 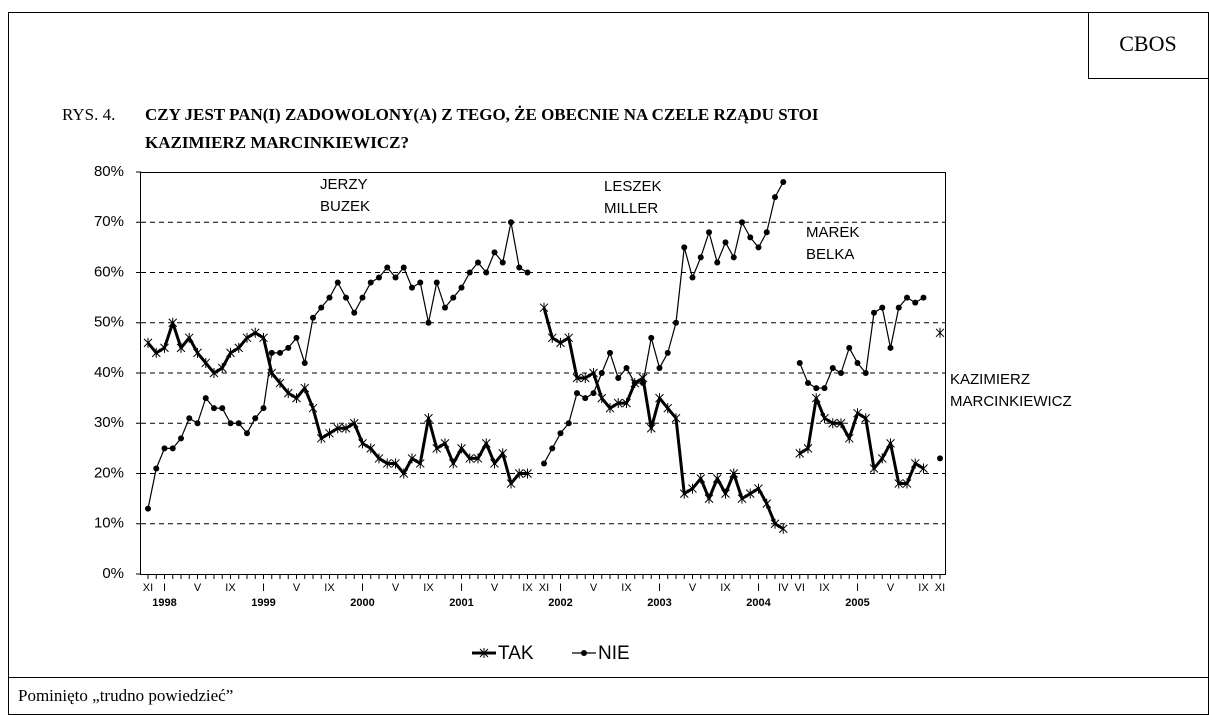 I want to click on y-tick-label: 30%, so click(x=109, y=422).